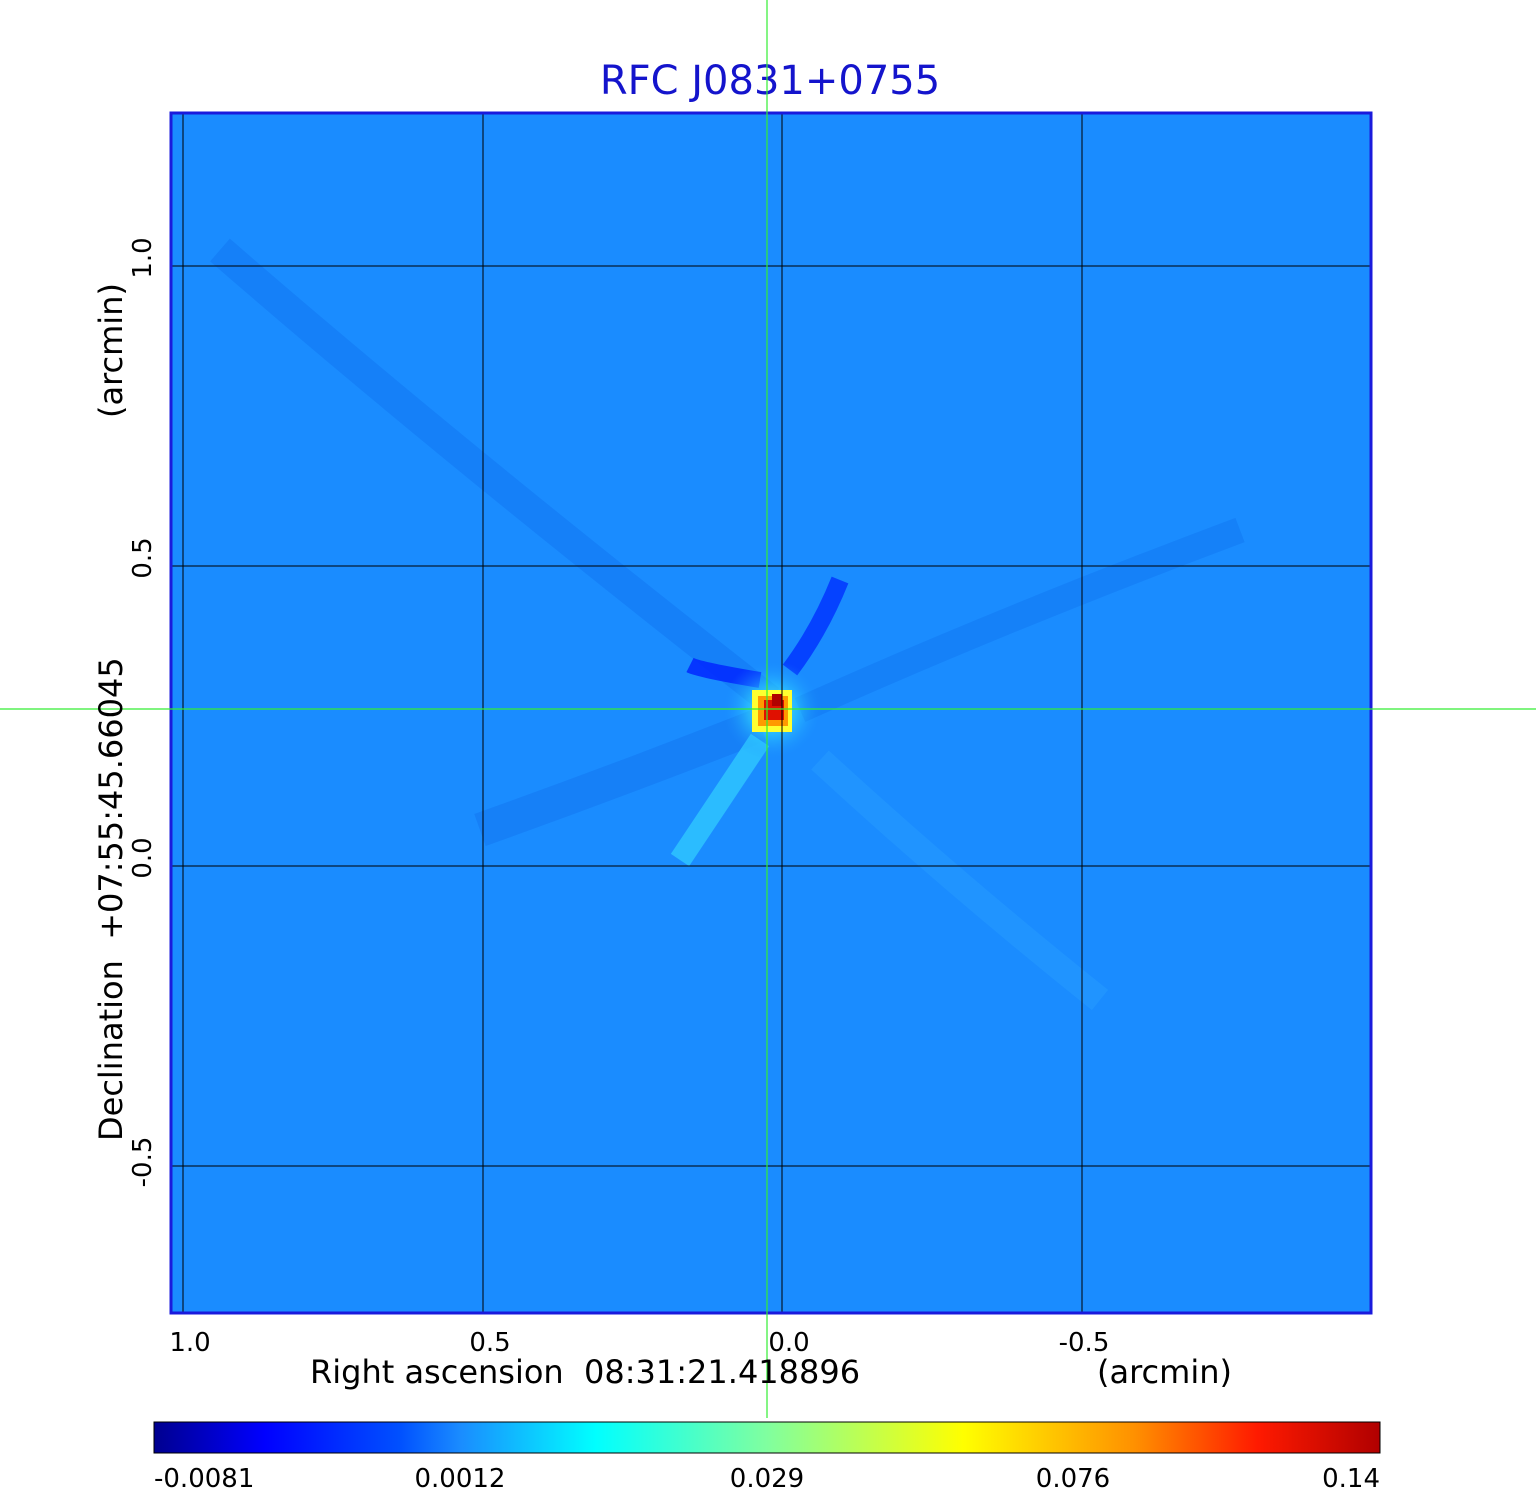 Image resolution: width=1536 pixels, height=1511 pixels. Describe the element at coordinates (585, 1372) in the screenshot. I see `x-axis-label: Right ascension 08:31:21.418896` at that location.